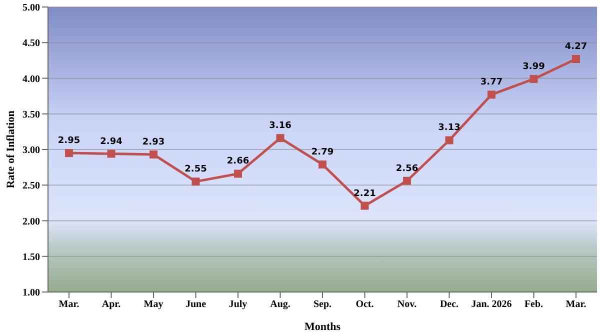 The height and width of the screenshot is (336, 600). Describe the element at coordinates (407, 304) in the screenshot. I see `x-tick-label: Nov.` at that location.